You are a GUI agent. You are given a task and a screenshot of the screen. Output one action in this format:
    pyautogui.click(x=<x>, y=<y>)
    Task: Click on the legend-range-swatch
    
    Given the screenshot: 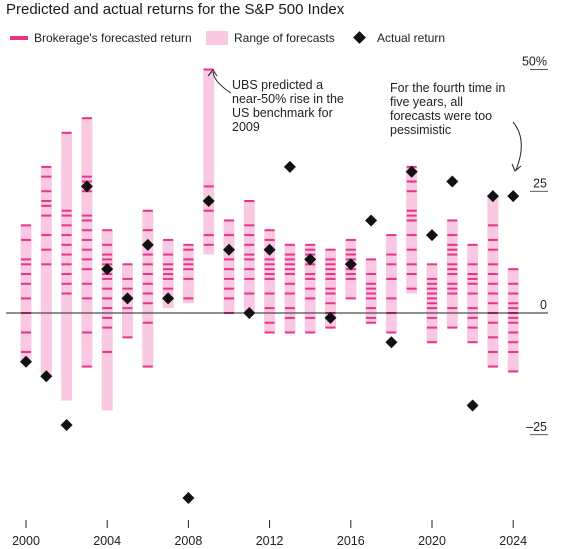 What is the action you would take?
    pyautogui.click(x=217, y=38)
    